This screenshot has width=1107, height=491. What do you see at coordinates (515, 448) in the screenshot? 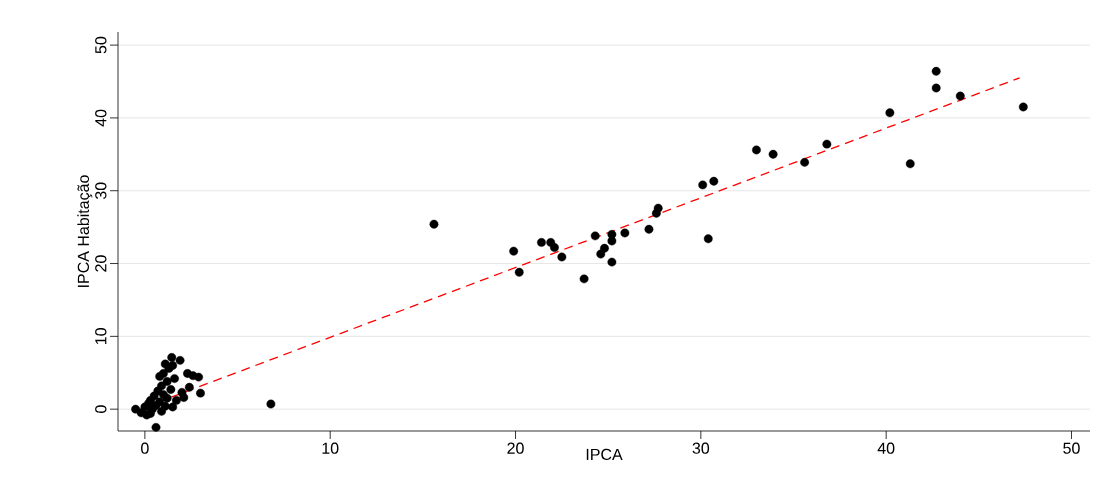
I see `x-tick-label: 20` at bounding box center [515, 448].